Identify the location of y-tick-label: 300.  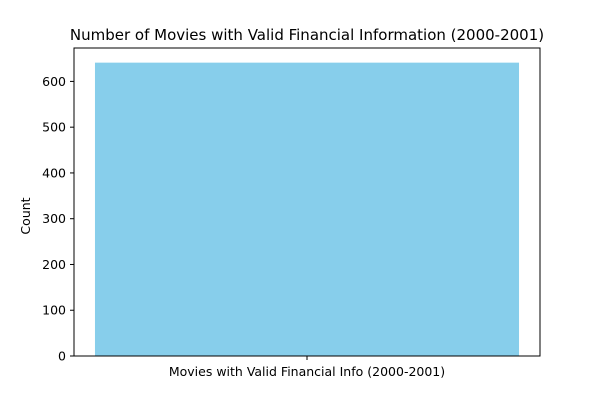
(54, 218).